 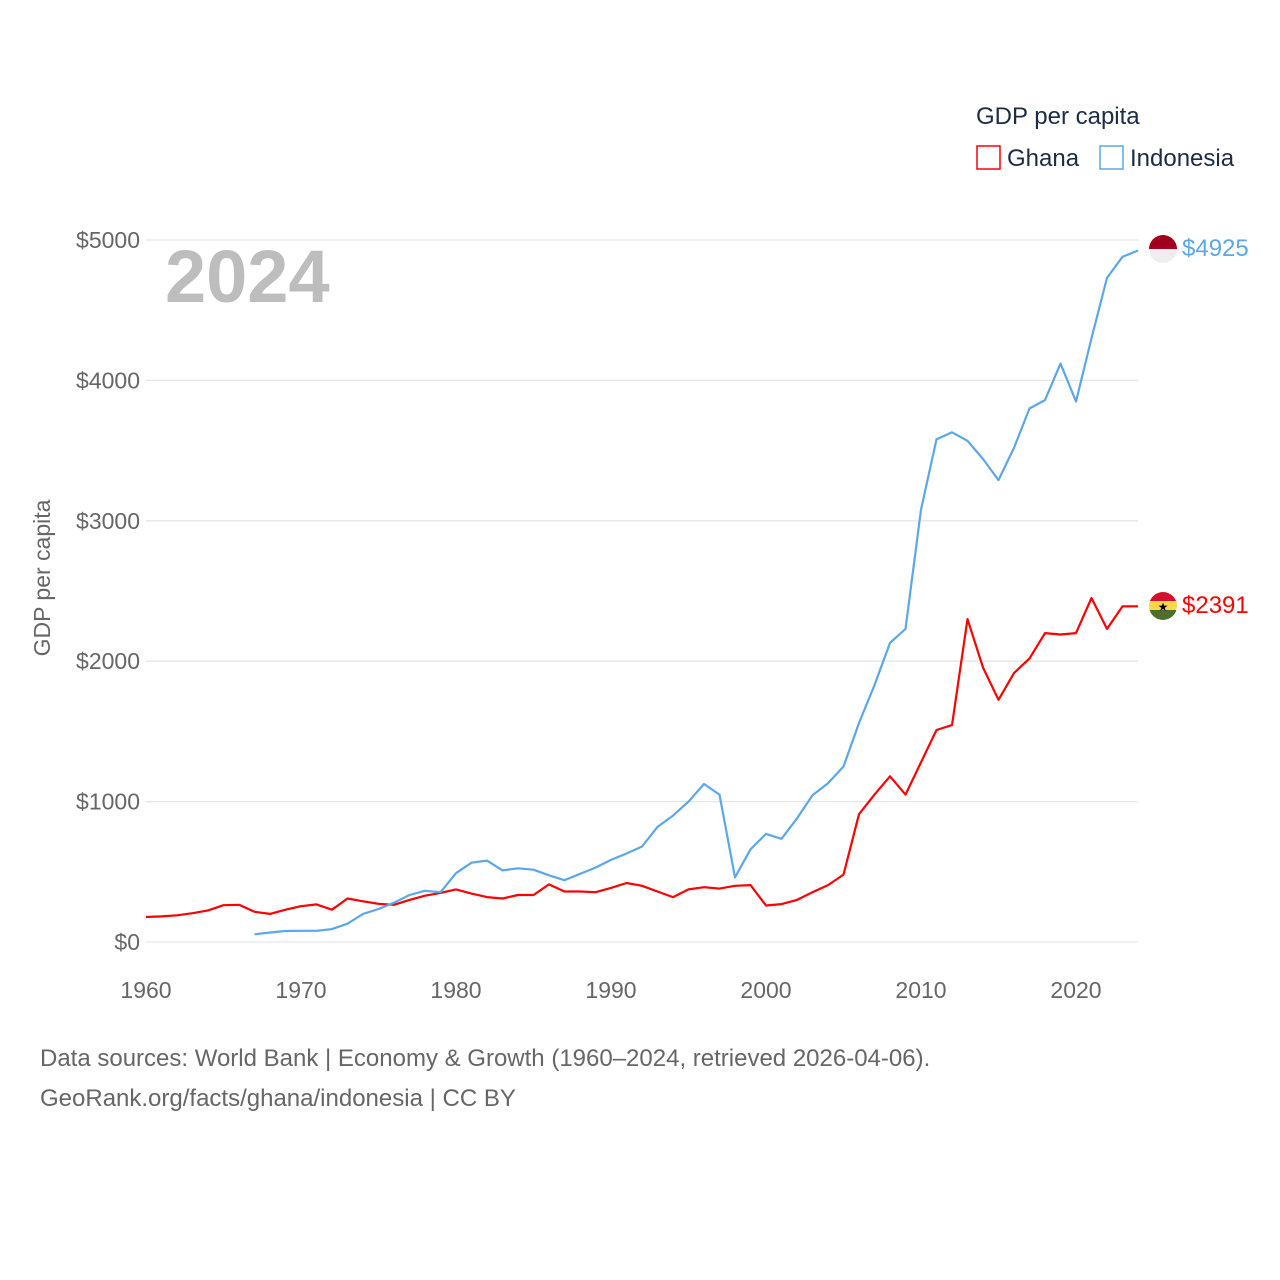 I want to click on y-tick-label: $0, so click(x=127, y=942).